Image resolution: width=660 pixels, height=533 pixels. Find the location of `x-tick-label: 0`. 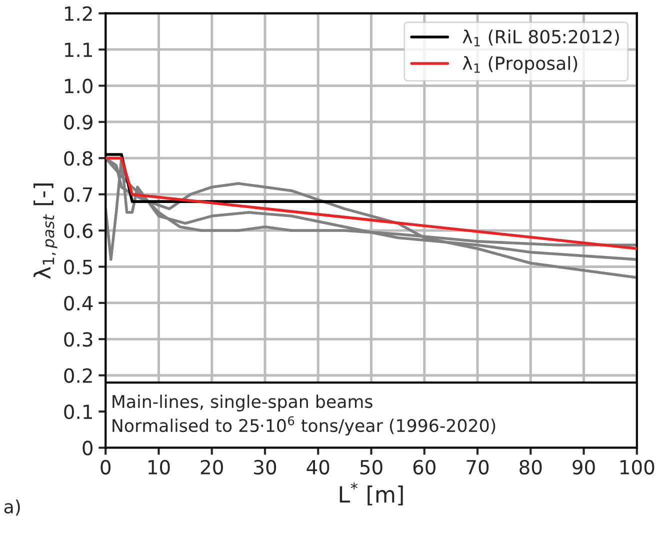

x-tick-label: 0 is located at coordinates (105, 467).